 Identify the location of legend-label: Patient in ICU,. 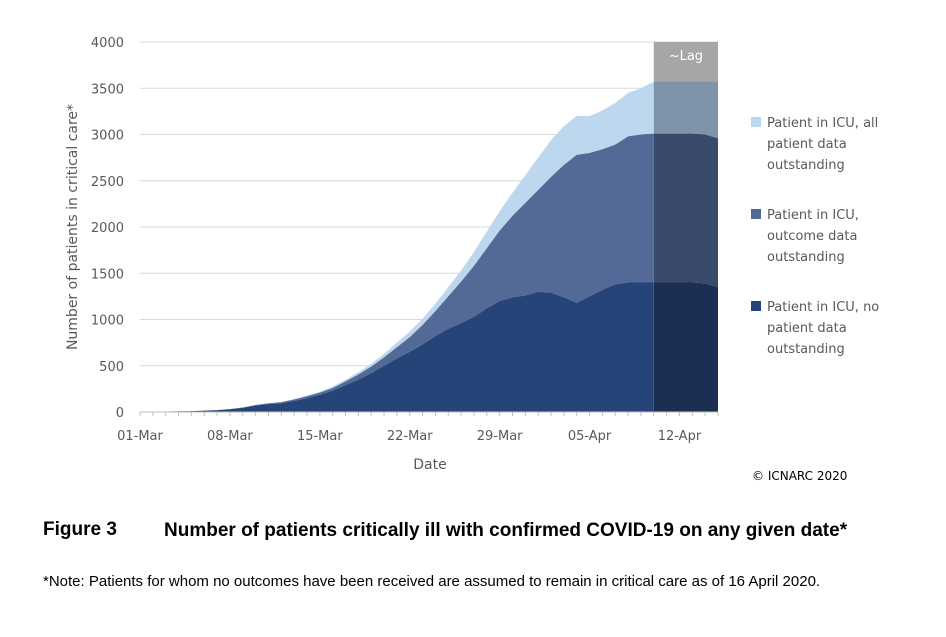
(813, 215).